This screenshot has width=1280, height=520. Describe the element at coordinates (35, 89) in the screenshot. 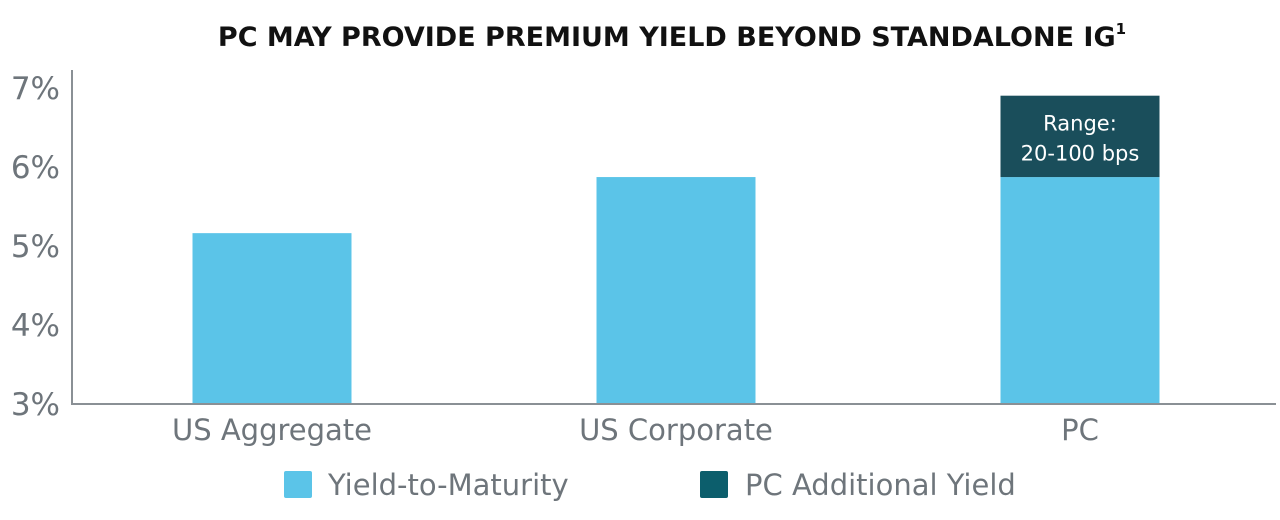

I see `y-tick-label: 7%` at that location.